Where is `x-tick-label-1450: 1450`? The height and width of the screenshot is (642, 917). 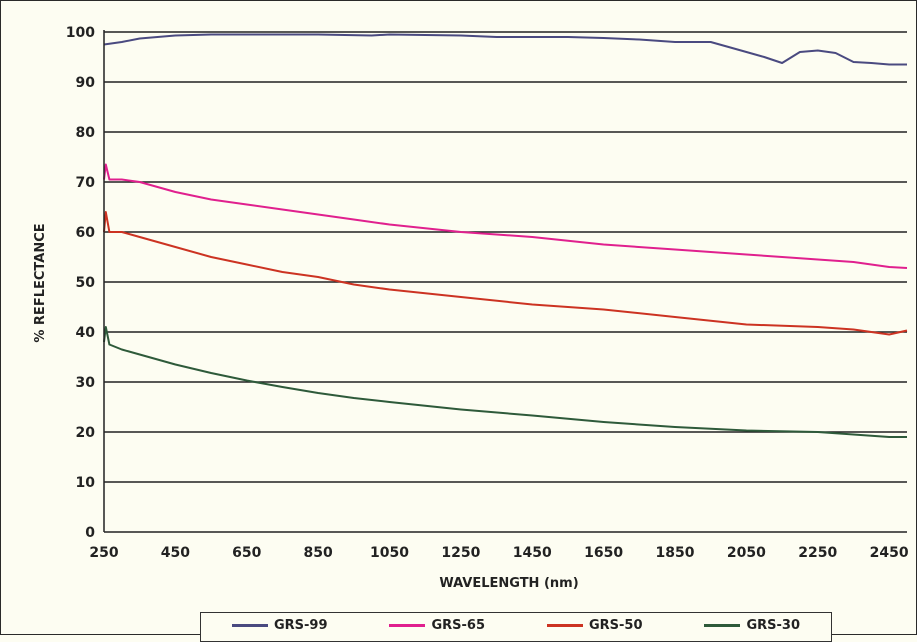
x-tick-label-1450: 1450 is located at coordinates (532, 553).